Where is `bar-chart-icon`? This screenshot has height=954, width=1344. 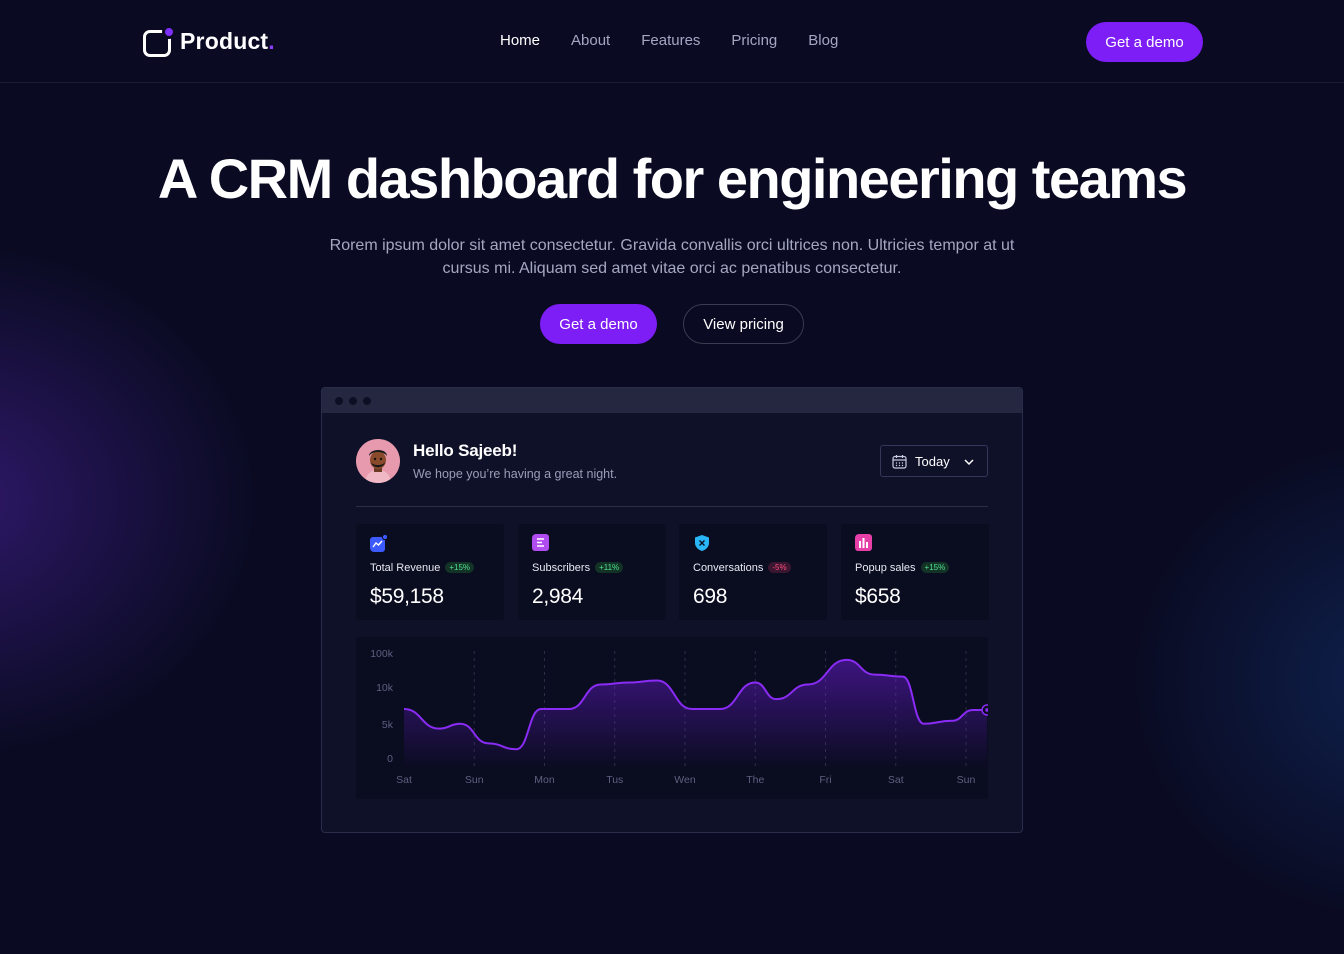 bar-chart-icon is located at coordinates (863, 542).